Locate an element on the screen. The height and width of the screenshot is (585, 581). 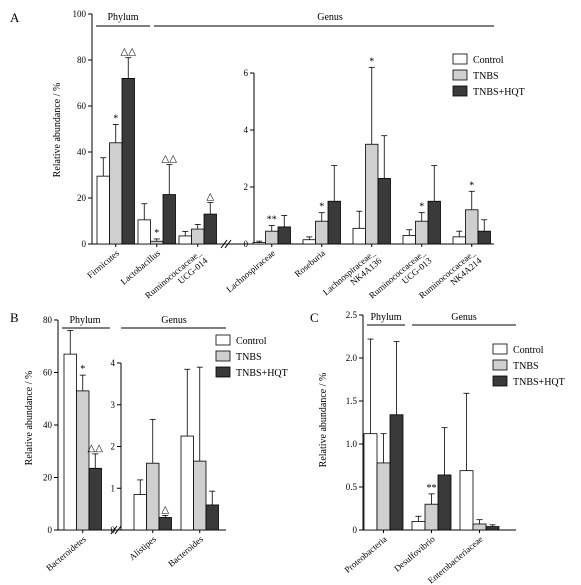
panel-a-label: A is located at coordinates (15, 17).